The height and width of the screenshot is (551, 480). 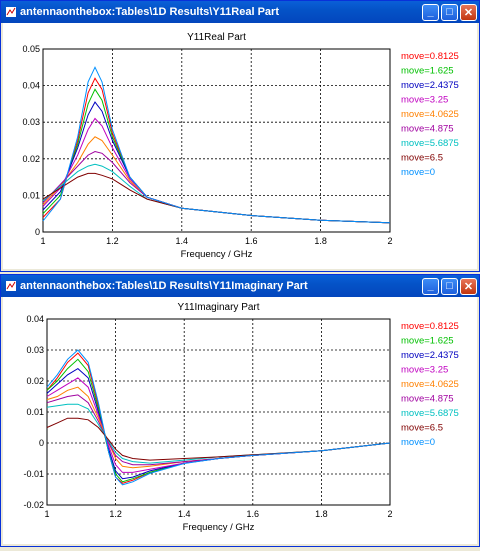 What do you see at coordinates (33, 474) in the screenshot?
I see `y-tick-label: -0.01` at bounding box center [33, 474].